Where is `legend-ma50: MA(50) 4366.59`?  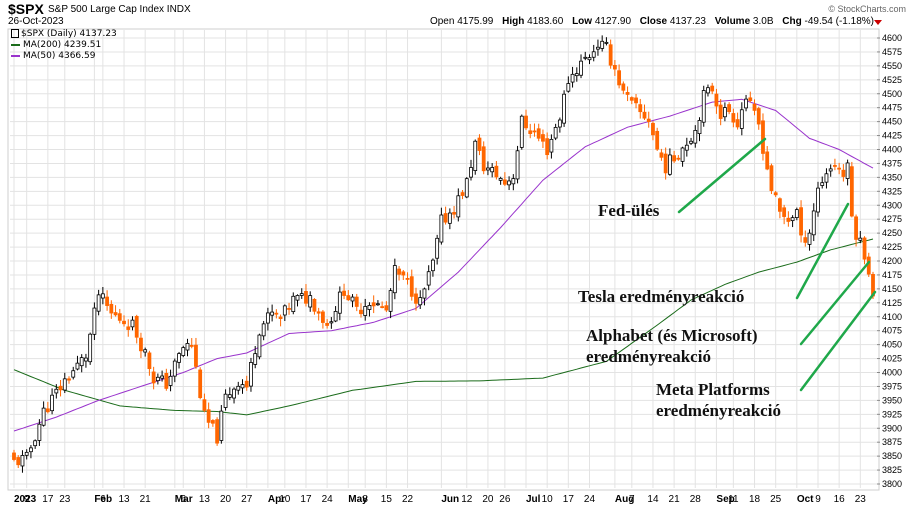
legend-ma50: MA(50) 4366.59 is located at coordinates (53, 56).